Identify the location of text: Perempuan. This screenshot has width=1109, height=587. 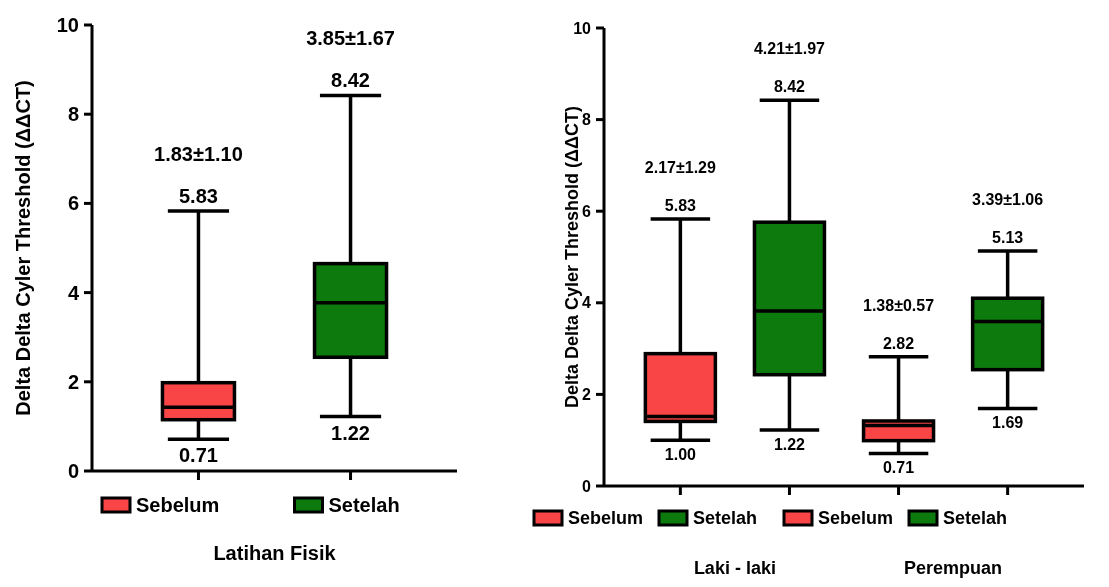
(953, 568).